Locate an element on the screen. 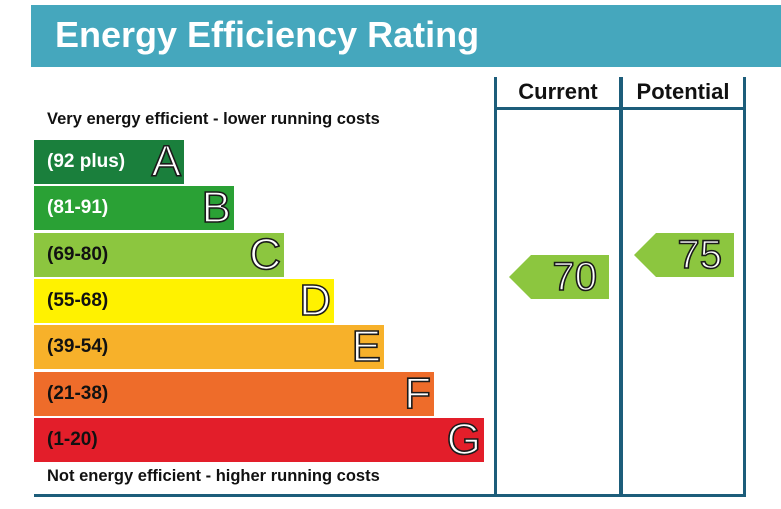 This screenshot has height=509, width=781. potential-arrow-shape is located at coordinates (684, 255).